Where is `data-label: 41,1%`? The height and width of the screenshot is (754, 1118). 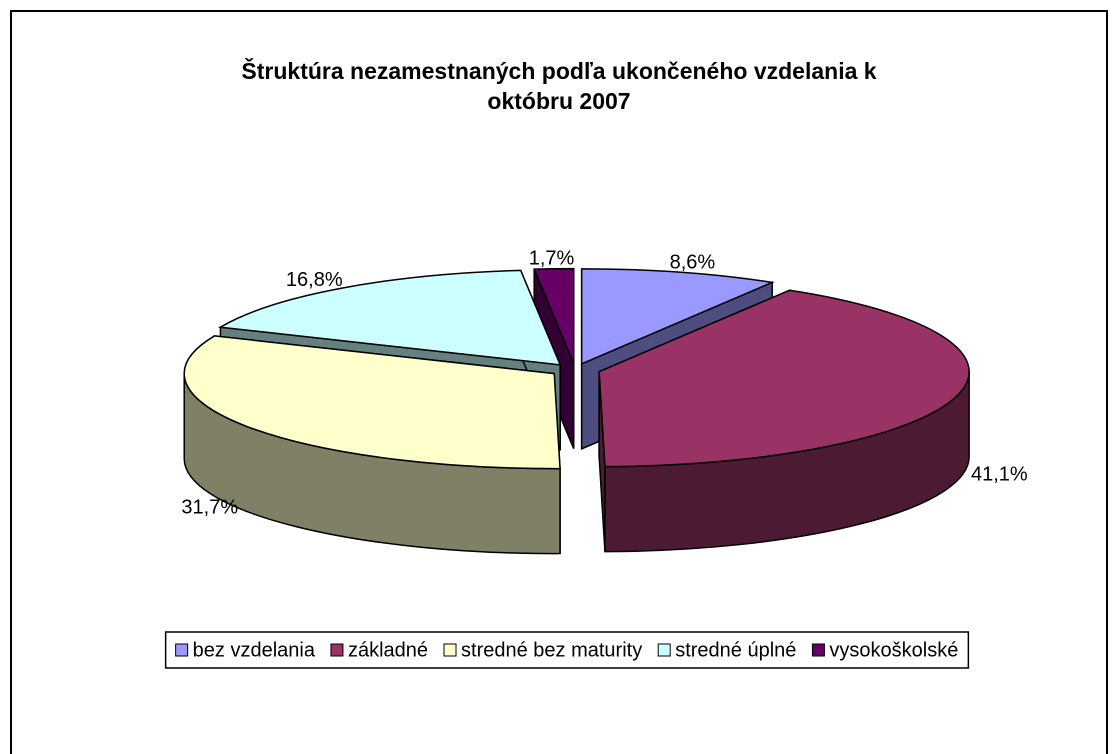
data-label: 41,1% is located at coordinates (999, 475).